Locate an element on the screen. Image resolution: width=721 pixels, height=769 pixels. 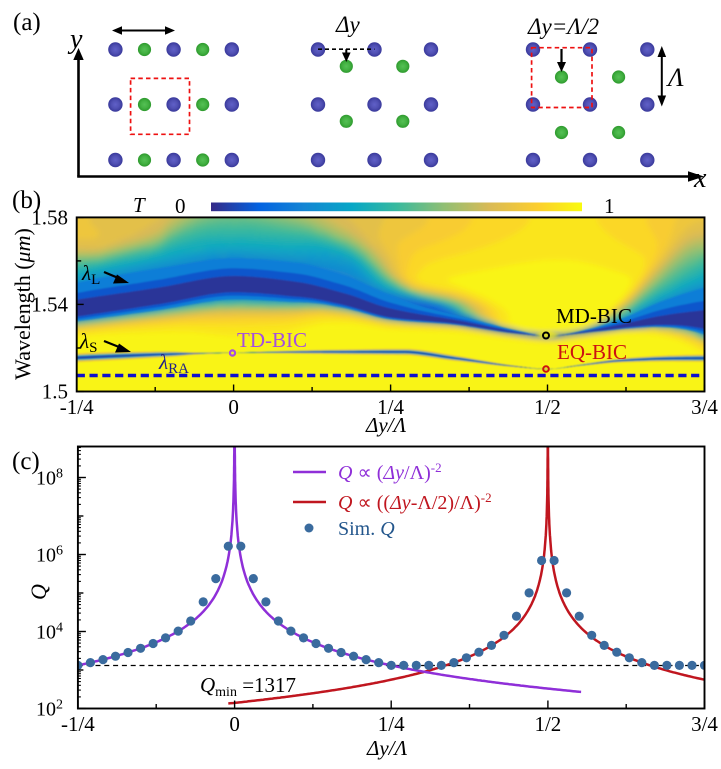
svg-text: Sim. Q is located at coordinates (366, 529).